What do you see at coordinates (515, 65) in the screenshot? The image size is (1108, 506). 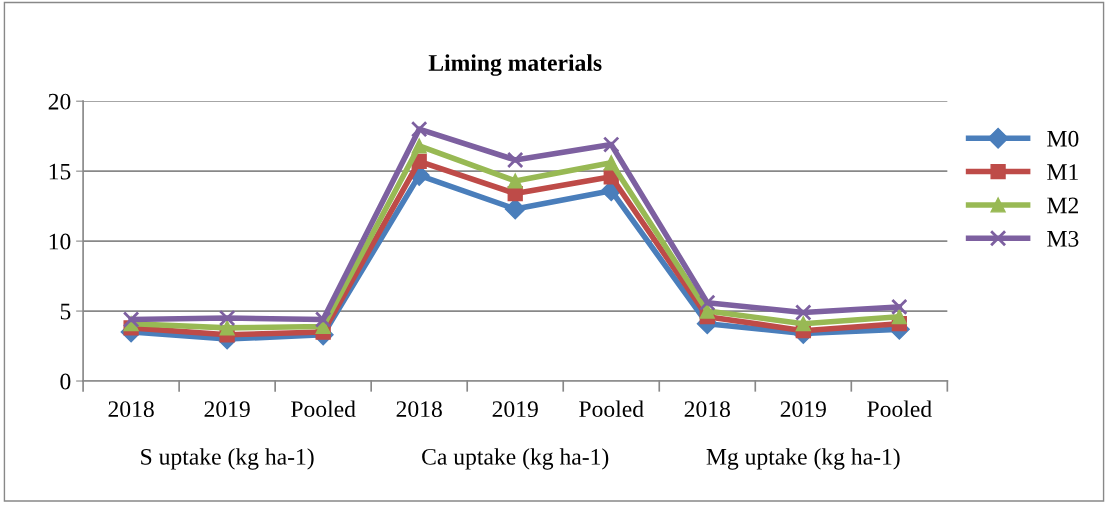 I see `chart-title: Liming materials` at bounding box center [515, 65].